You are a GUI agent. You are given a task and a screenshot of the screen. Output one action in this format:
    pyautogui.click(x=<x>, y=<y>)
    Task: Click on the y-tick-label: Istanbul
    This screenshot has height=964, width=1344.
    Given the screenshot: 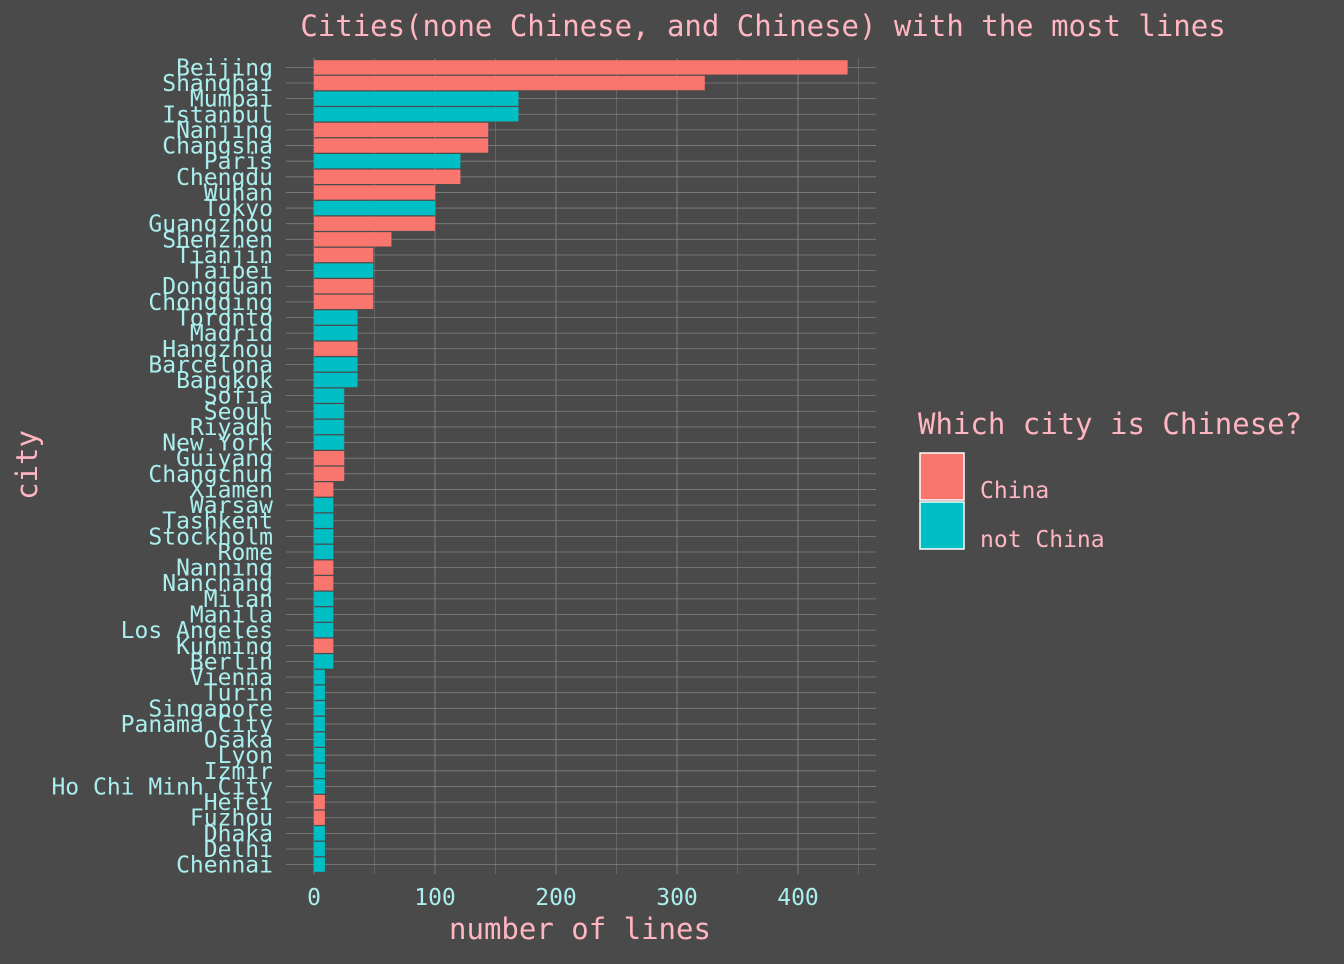 What is the action you would take?
    pyautogui.click(x=217, y=115)
    